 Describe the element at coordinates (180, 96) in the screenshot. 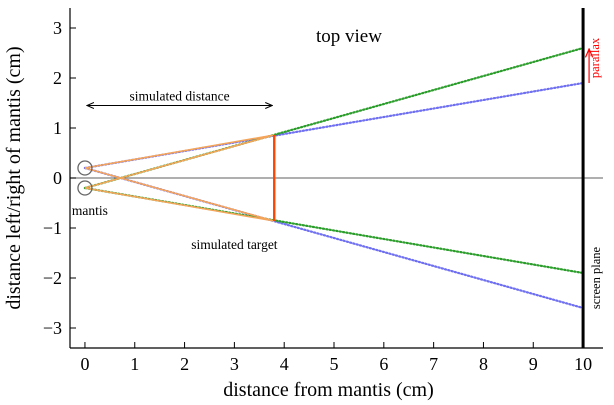

I see `simulated-distance-label: simulated distance` at that location.